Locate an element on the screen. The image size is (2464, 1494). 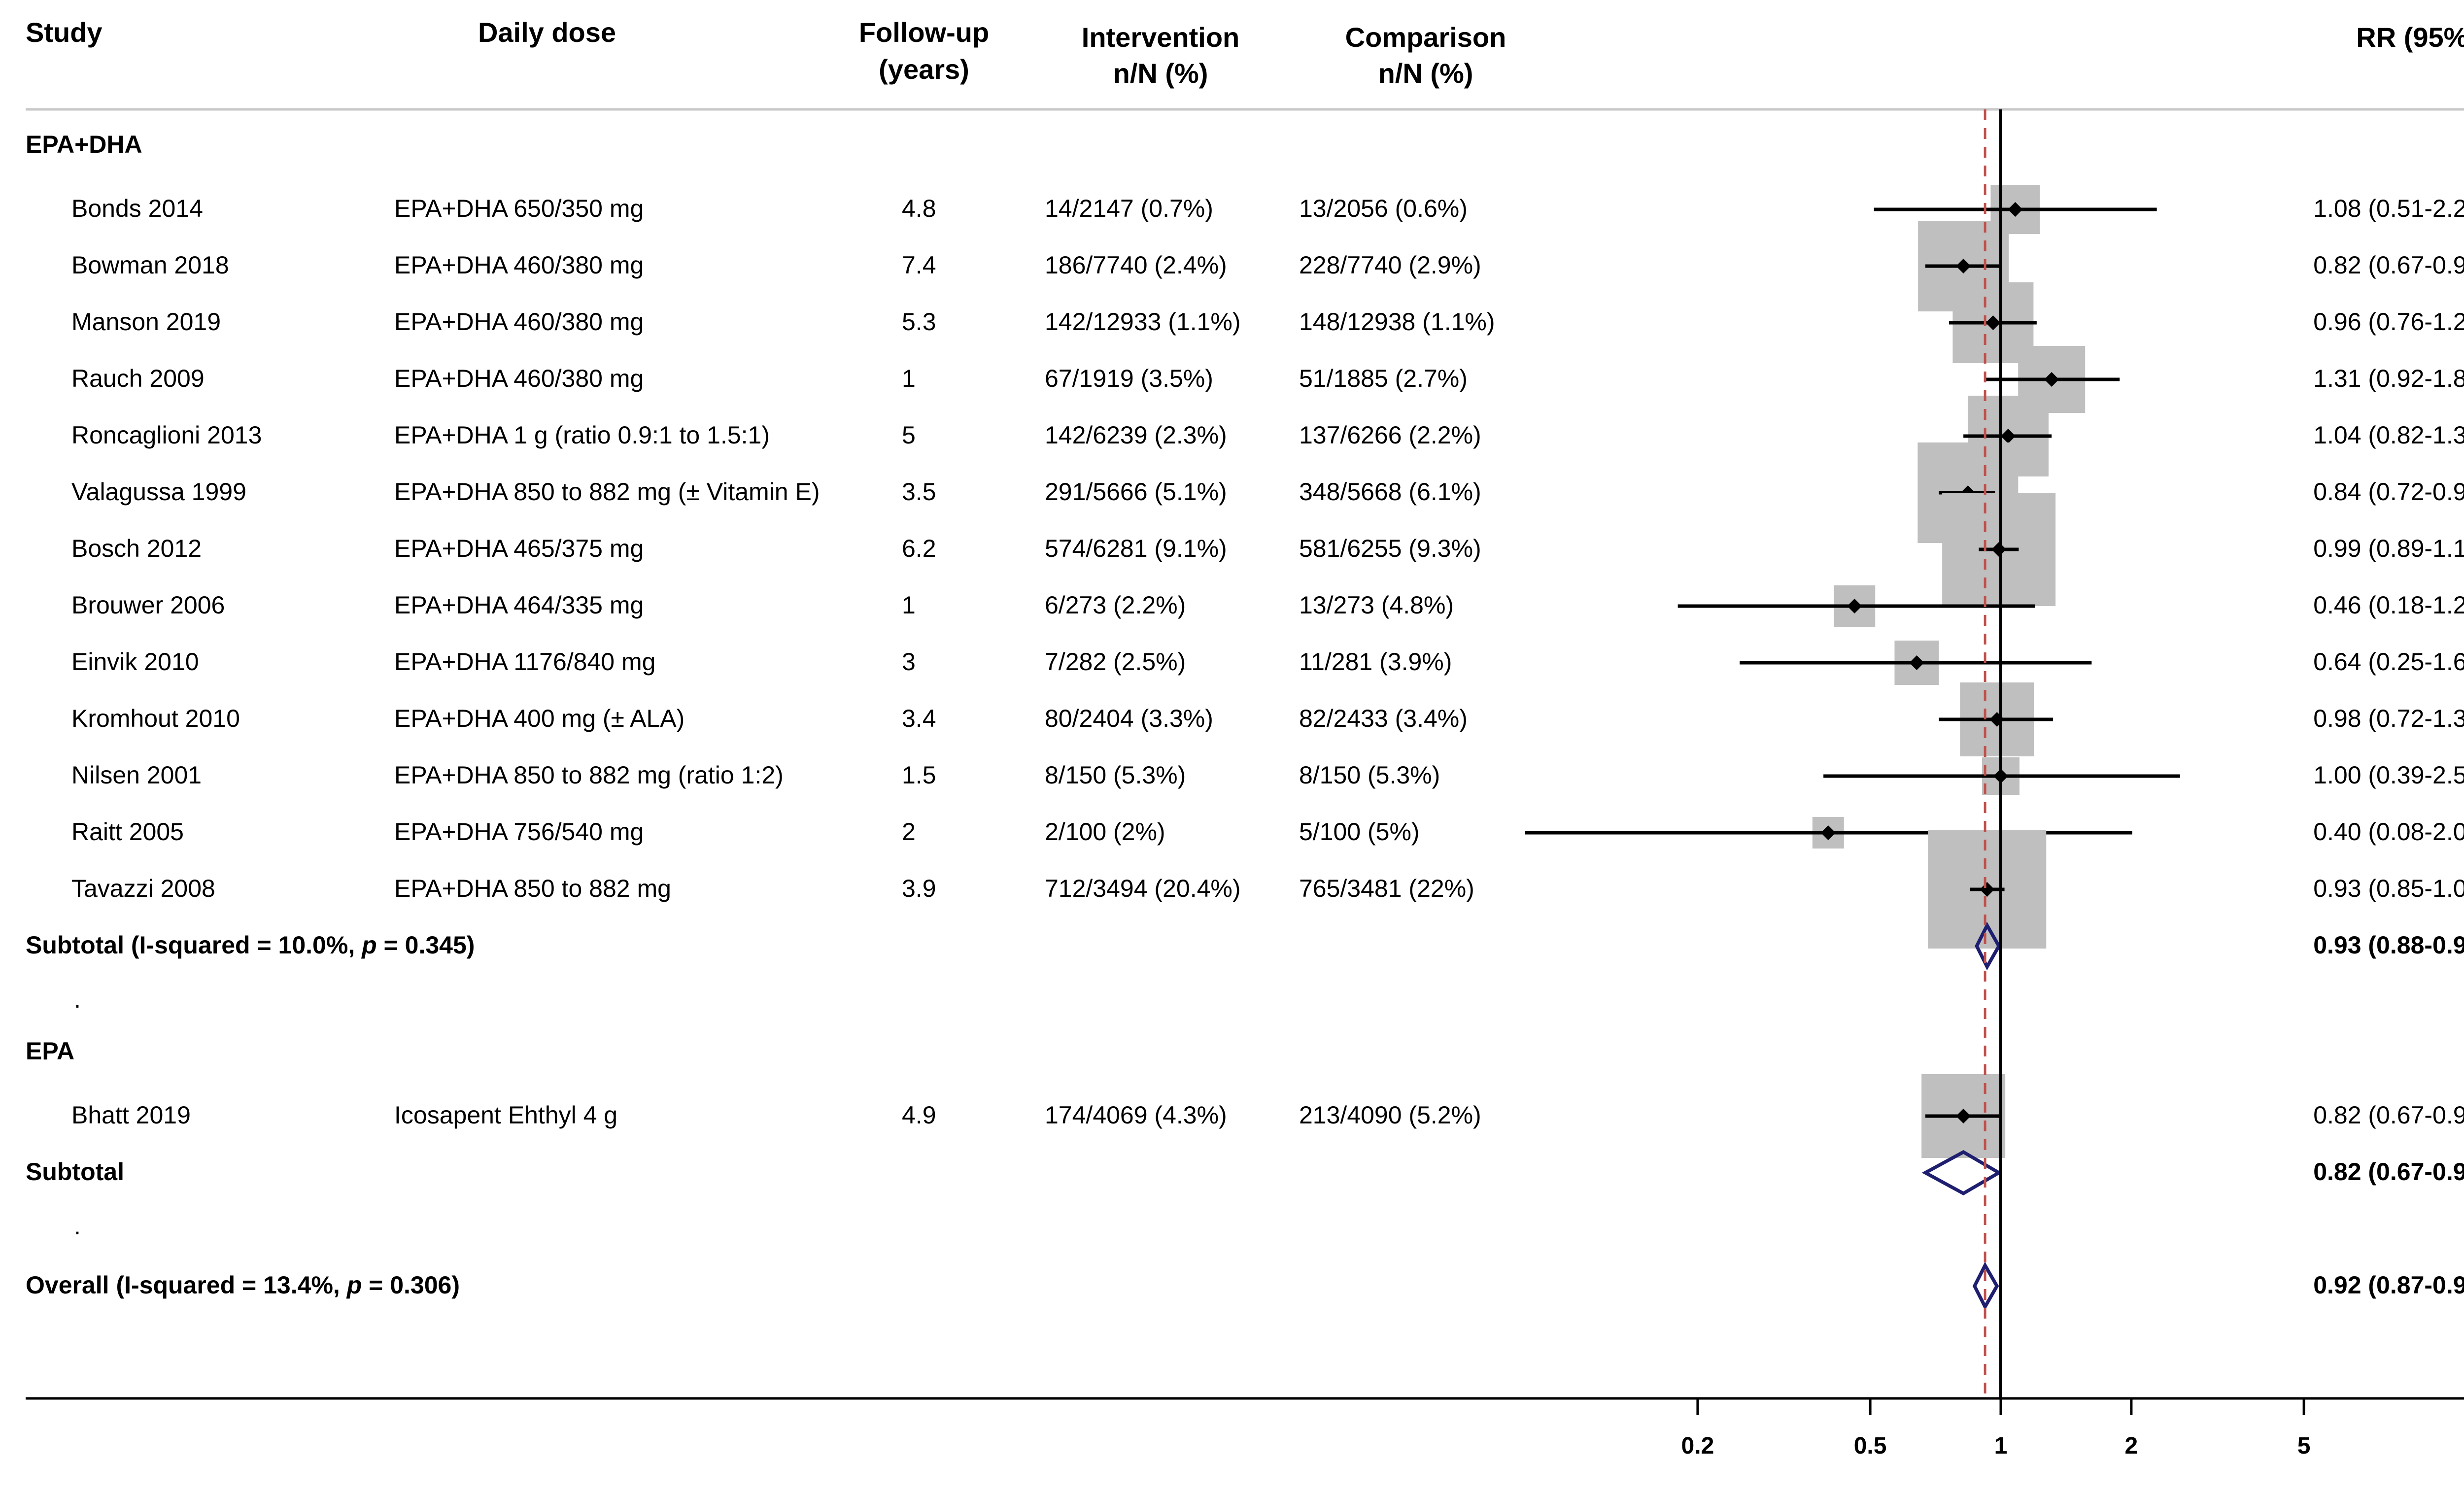
intervention-count: 291/5666 (5.1%) is located at coordinates (1136, 492).